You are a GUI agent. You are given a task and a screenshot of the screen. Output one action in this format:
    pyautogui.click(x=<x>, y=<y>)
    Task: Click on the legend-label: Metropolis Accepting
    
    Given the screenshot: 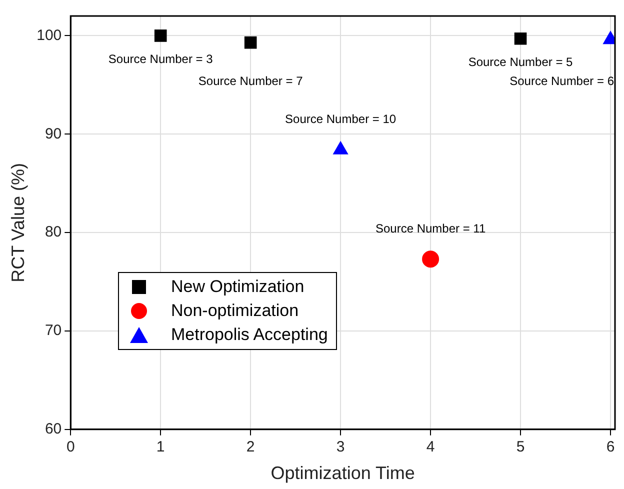 What is the action you would take?
    pyautogui.click(x=249, y=335)
    